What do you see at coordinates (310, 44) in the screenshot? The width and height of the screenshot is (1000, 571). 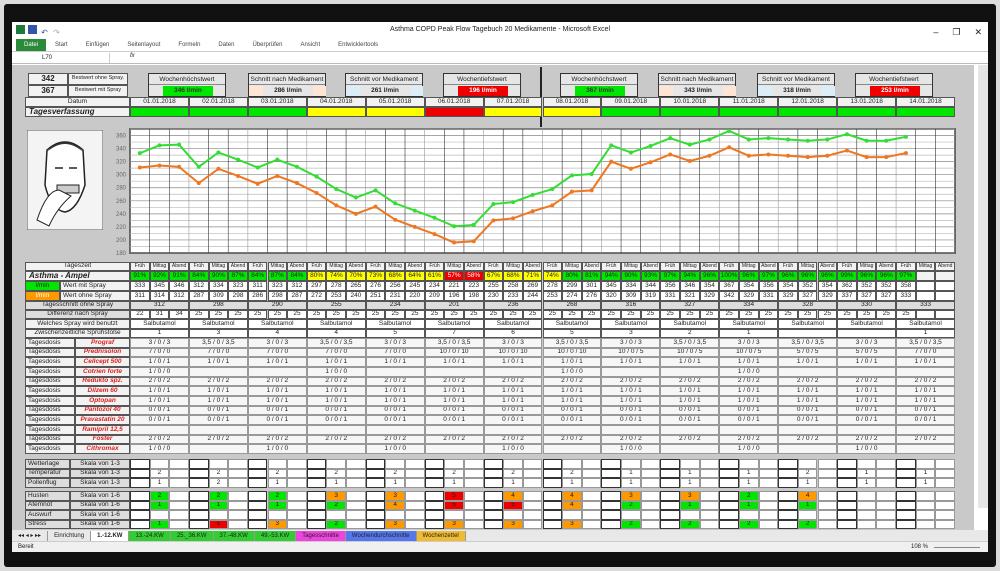 I see `ribbon-tab-7: Ansicht` at bounding box center [310, 44].